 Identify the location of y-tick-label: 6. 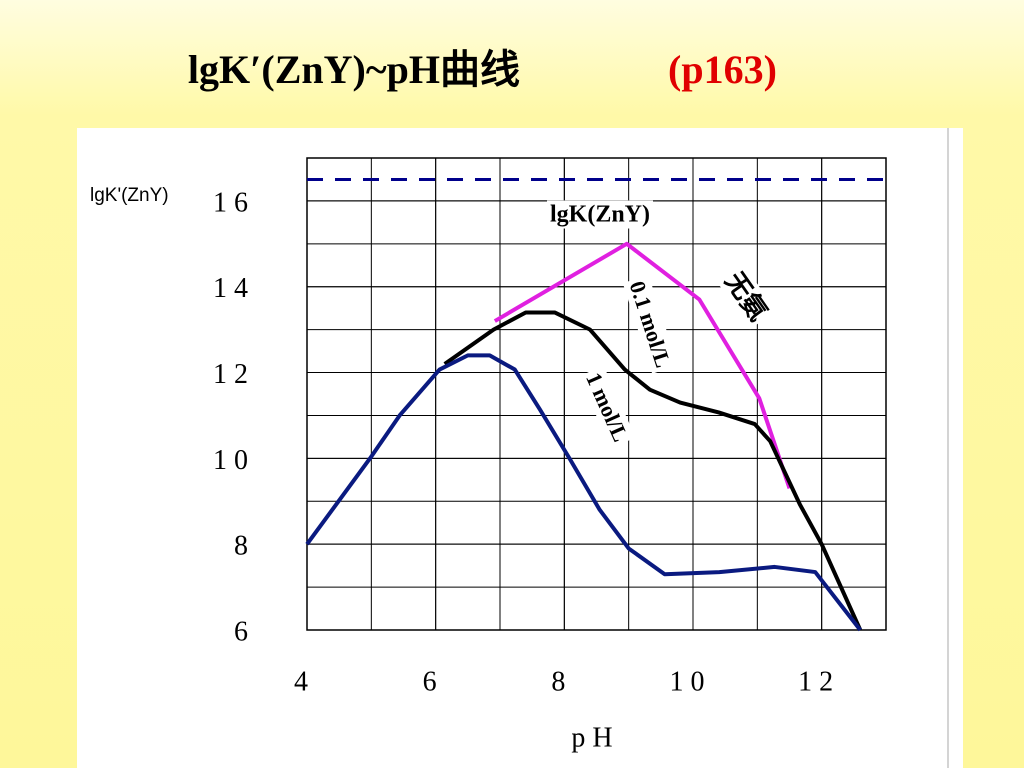
(241, 631).